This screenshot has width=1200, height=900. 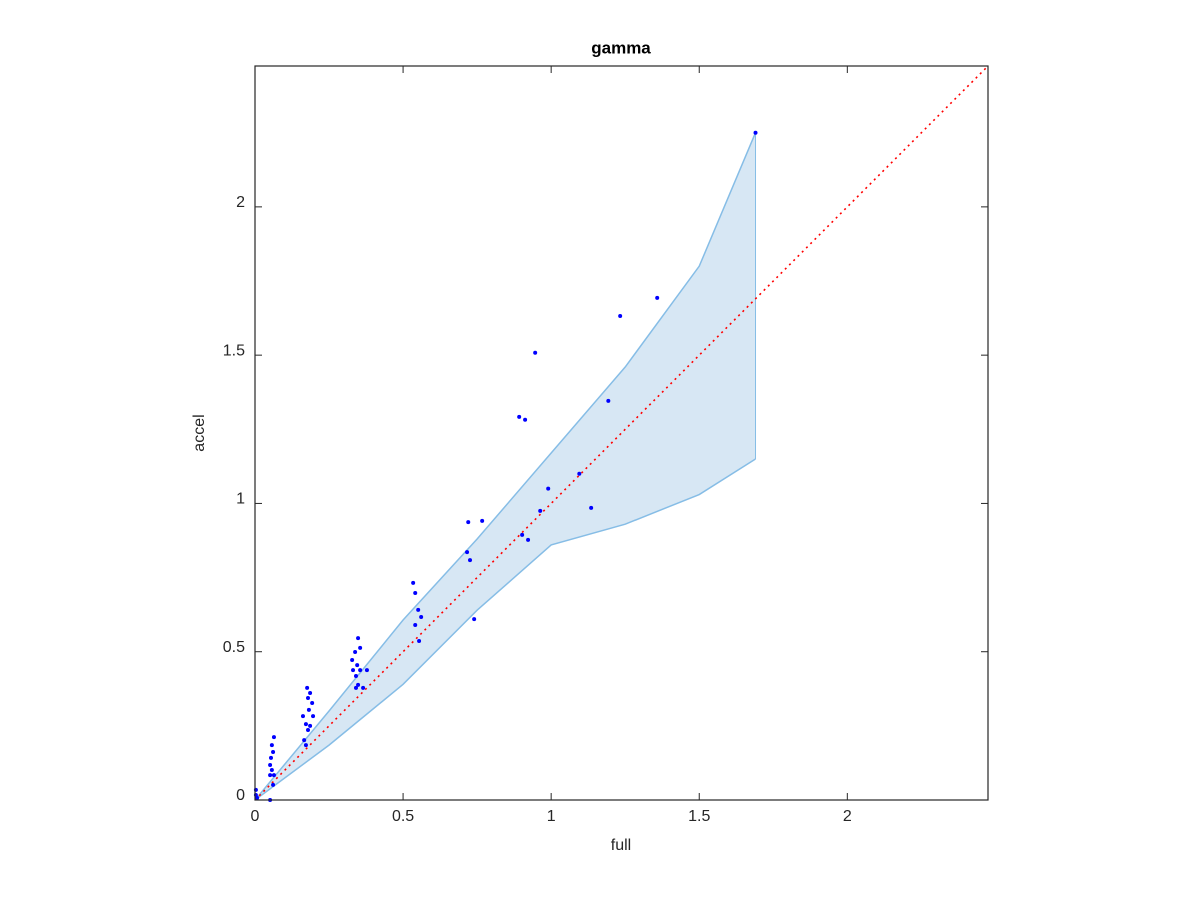 I want to click on x-axis-label: full, so click(x=621, y=845).